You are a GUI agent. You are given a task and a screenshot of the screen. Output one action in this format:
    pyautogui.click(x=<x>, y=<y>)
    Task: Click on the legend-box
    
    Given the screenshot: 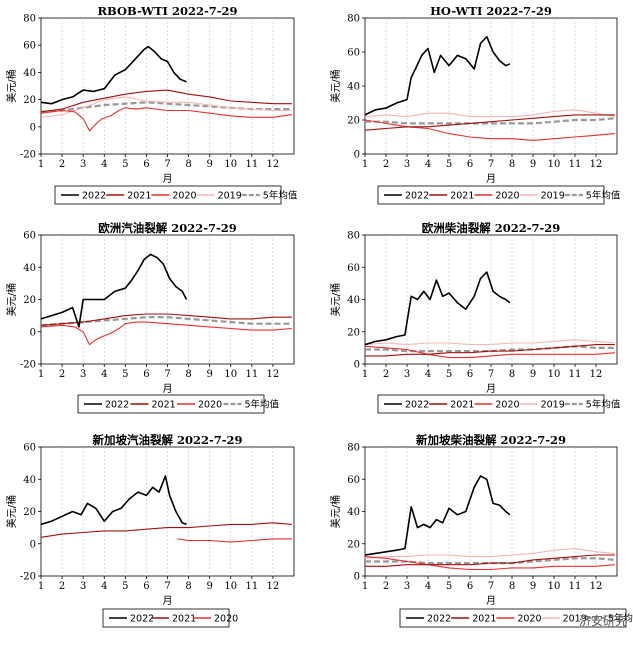 What is the action you would take?
    pyautogui.click(x=171, y=404)
    